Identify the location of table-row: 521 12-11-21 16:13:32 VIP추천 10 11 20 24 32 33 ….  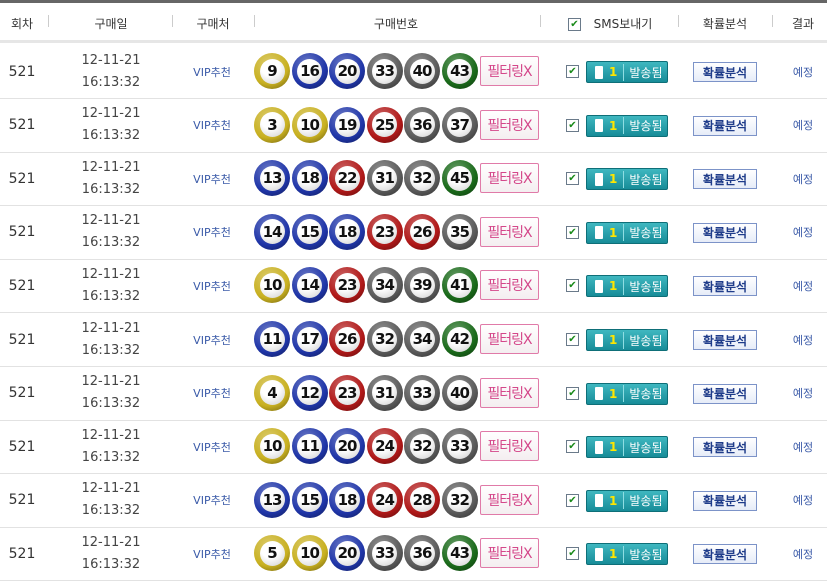
(413, 447).